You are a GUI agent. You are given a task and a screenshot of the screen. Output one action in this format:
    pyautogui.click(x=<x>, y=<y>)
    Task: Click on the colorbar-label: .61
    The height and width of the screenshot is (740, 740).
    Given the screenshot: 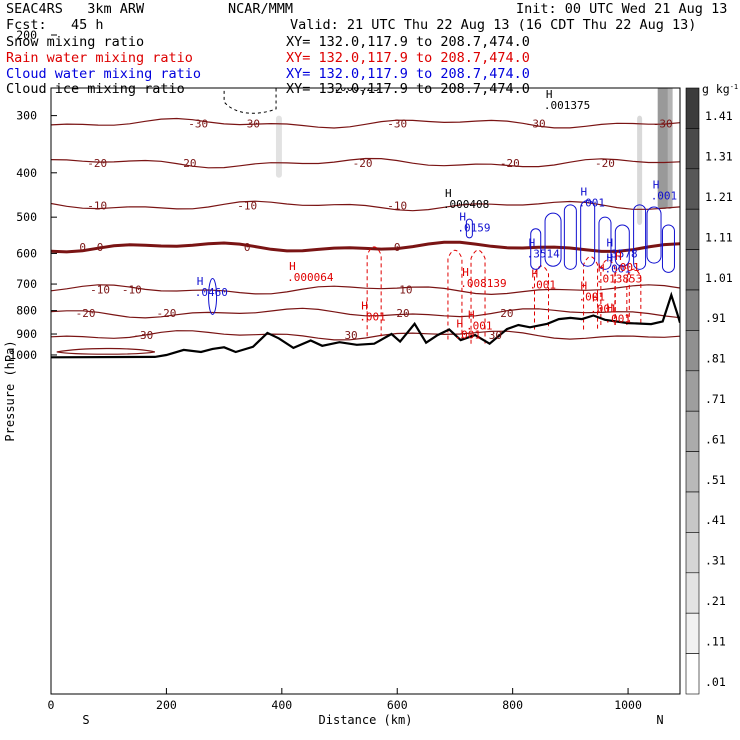 What is the action you would take?
    pyautogui.click(x=715, y=439)
    